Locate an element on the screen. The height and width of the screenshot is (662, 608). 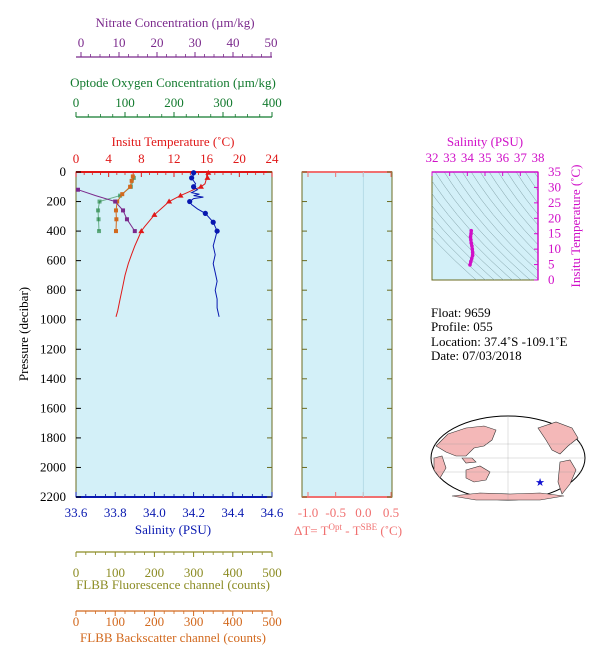
backscatter-tick-label: 100 is located at coordinates (115, 621).